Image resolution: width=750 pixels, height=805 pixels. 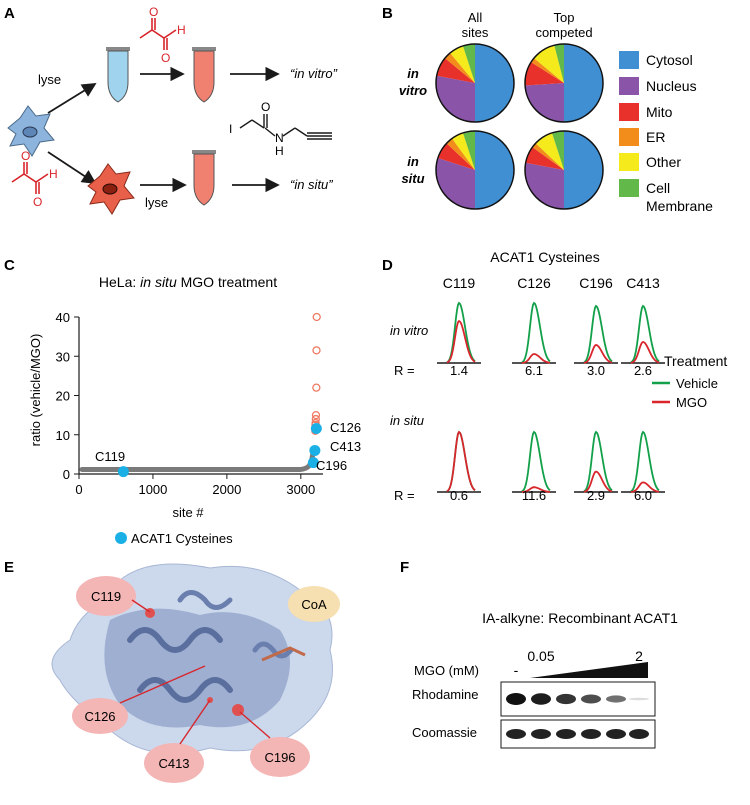 What do you see at coordinates (534, 370) in the screenshot?
I see `d-ratio-value: 6.1` at bounding box center [534, 370].